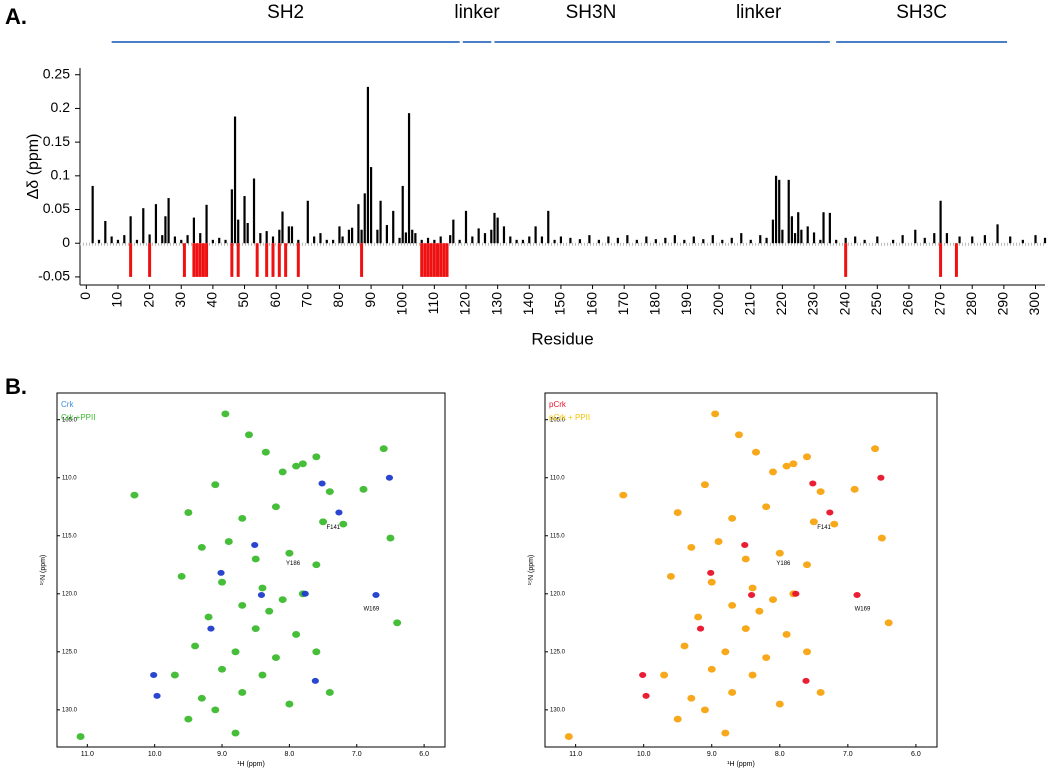 The height and width of the screenshot is (769, 1050). What do you see at coordinates (783, 564) in the screenshot?
I see `peak-annotation: Y186` at bounding box center [783, 564].